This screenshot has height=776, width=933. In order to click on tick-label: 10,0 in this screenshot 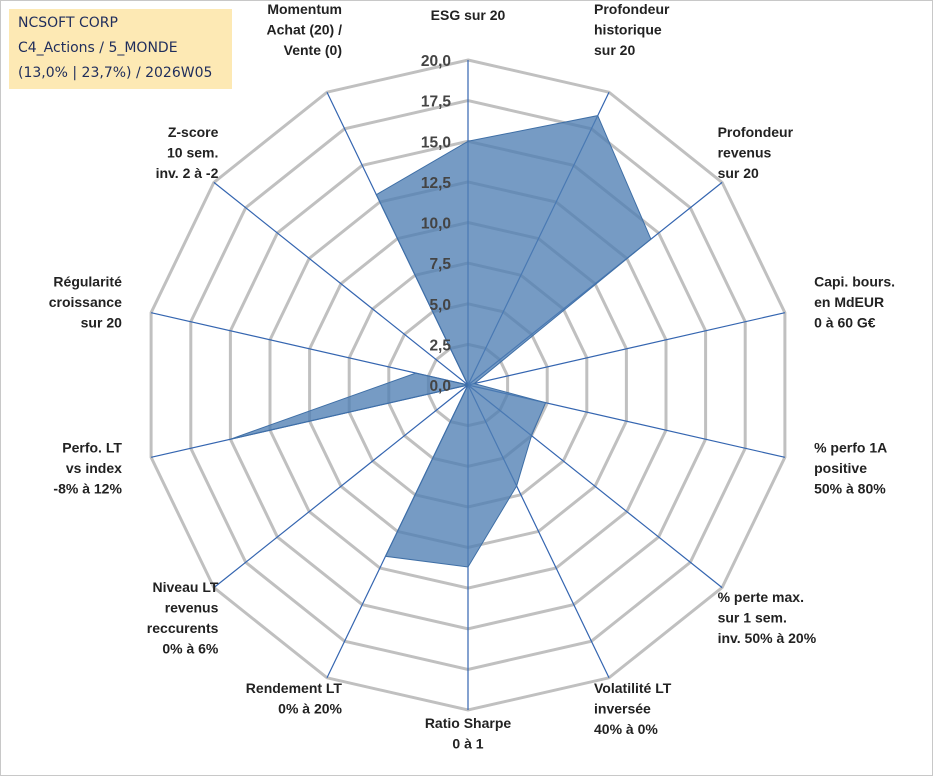, I will do `click(436, 224)`.